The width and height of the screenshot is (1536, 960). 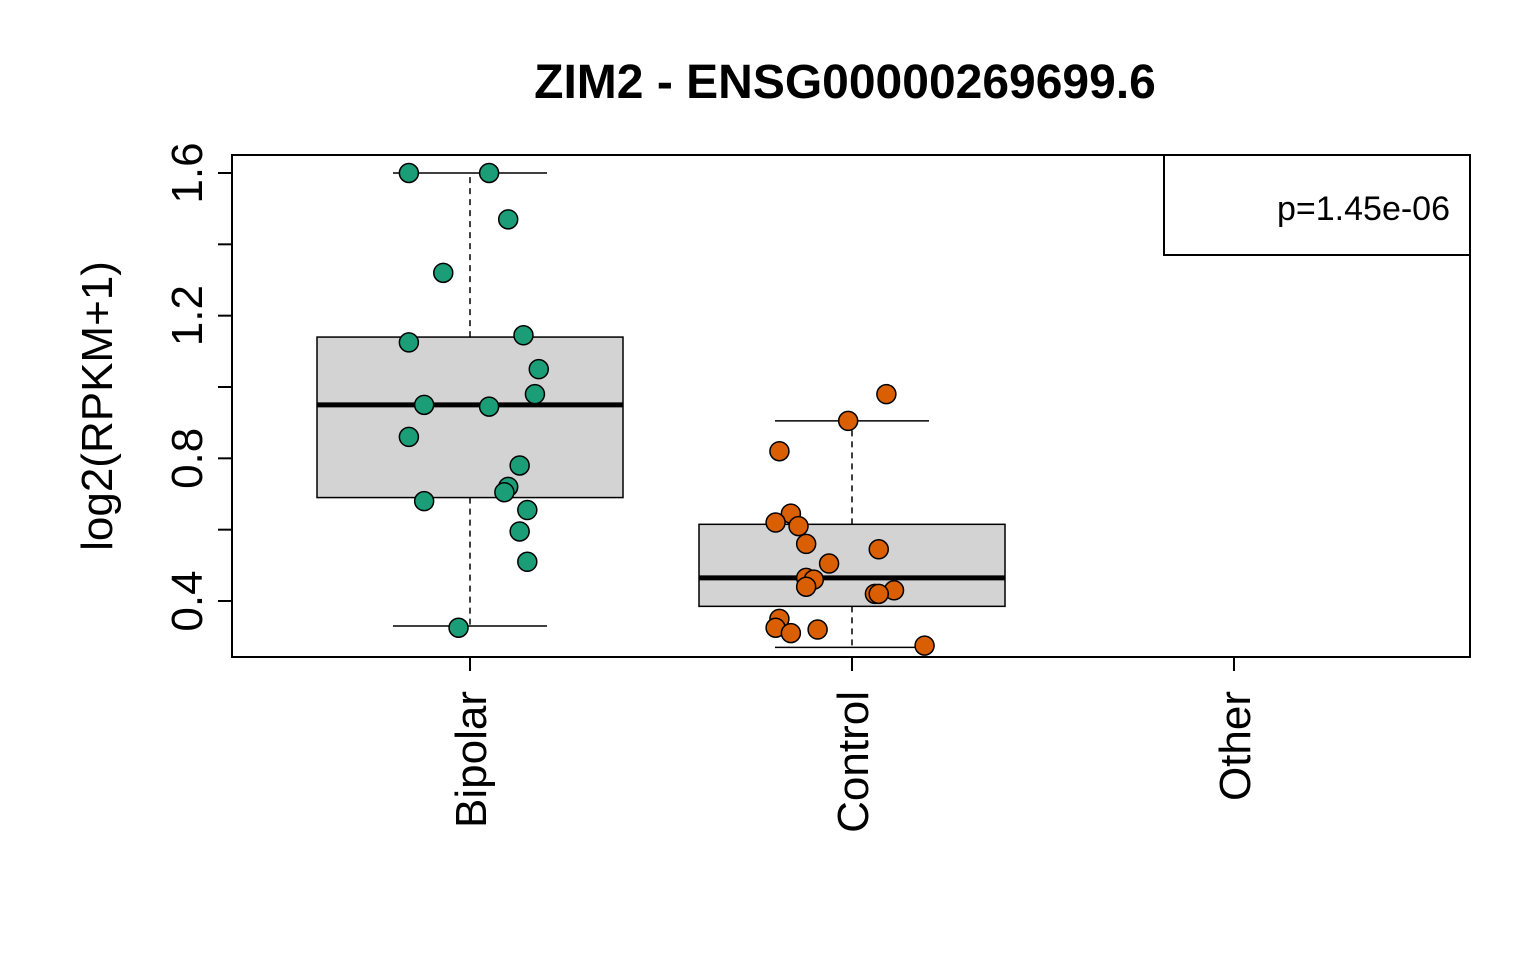 What do you see at coordinates (845, 82) in the screenshot?
I see `chart-title: ZIM2 - ENSG00000269699.6` at bounding box center [845, 82].